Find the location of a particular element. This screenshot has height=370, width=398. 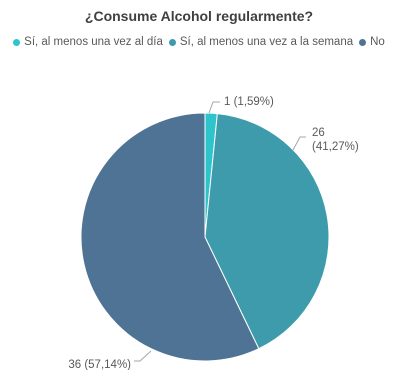

data-label-no: 36 (57,14%) is located at coordinates (99, 364).